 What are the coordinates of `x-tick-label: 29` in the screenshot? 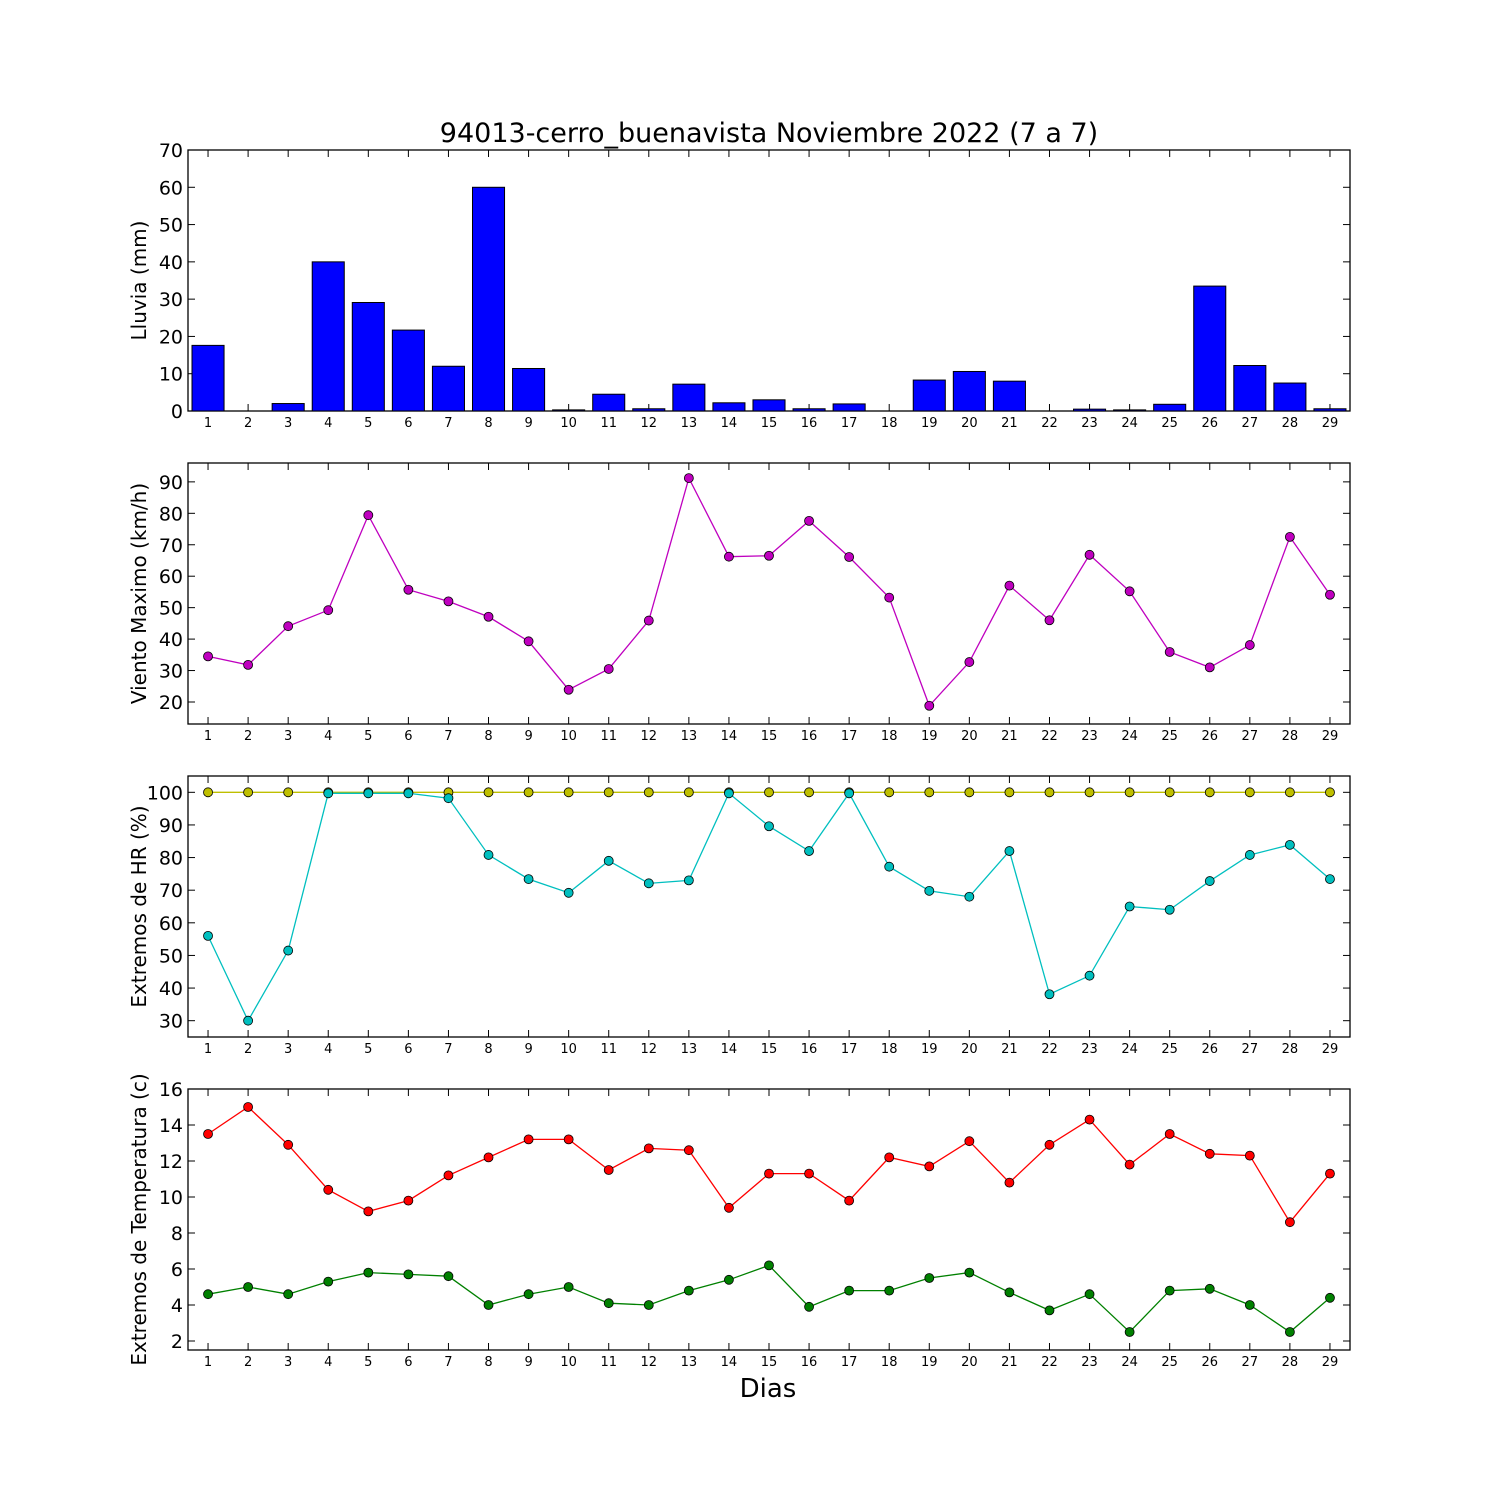 It's located at (1330, 736).